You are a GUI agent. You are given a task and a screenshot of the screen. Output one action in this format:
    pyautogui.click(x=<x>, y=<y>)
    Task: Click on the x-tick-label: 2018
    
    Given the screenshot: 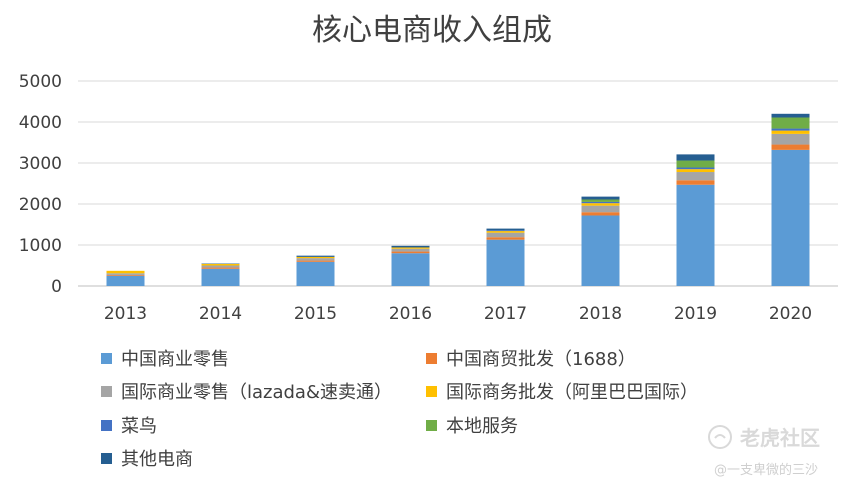 What is the action you would take?
    pyautogui.click(x=600, y=314)
    